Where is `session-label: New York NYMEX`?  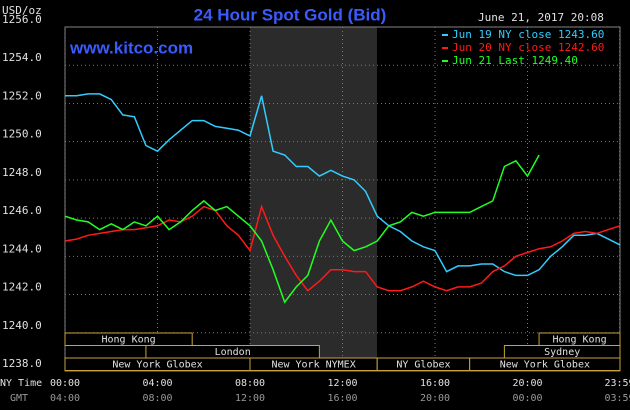 session-label: New York NYMEX is located at coordinates (313, 365).